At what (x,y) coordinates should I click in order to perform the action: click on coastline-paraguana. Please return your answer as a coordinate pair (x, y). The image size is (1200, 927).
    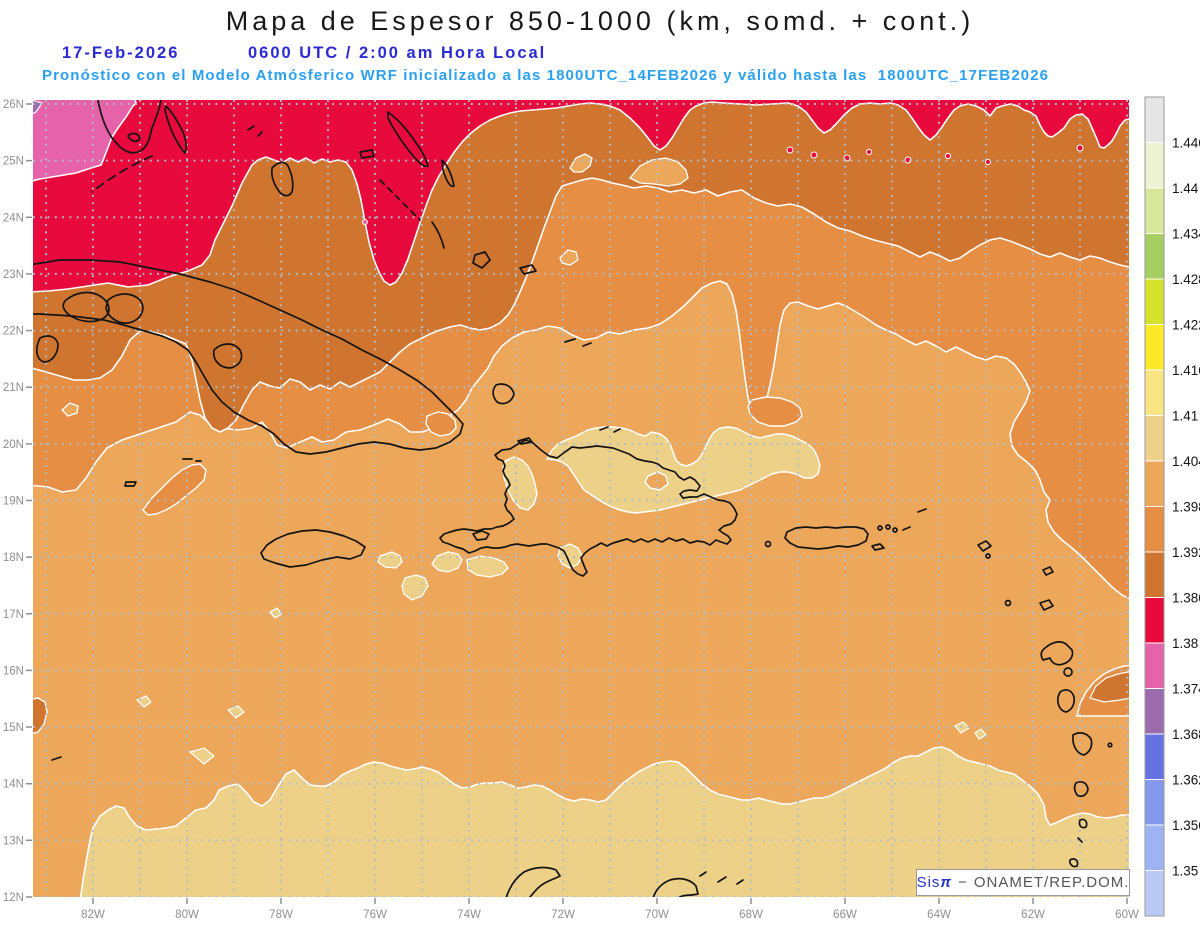
    Looking at the image, I should click on (675, 887).